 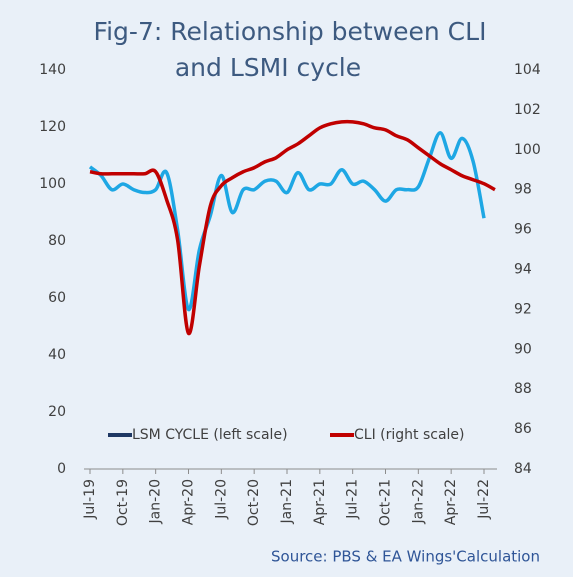 What do you see at coordinates (418, 501) in the screenshot?
I see `x-tick-label: Jan-22` at bounding box center [418, 501].